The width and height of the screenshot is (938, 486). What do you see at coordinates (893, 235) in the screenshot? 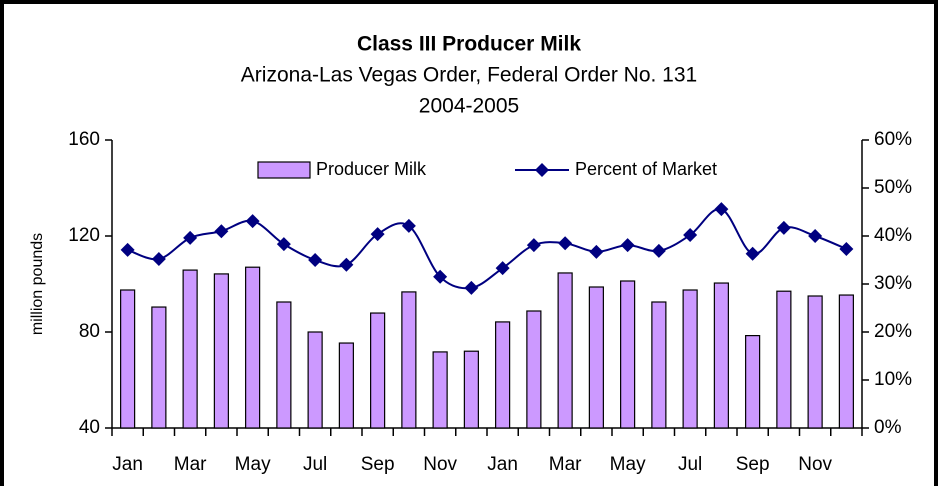
I see `y2-tick-label: 40%` at bounding box center [893, 235].